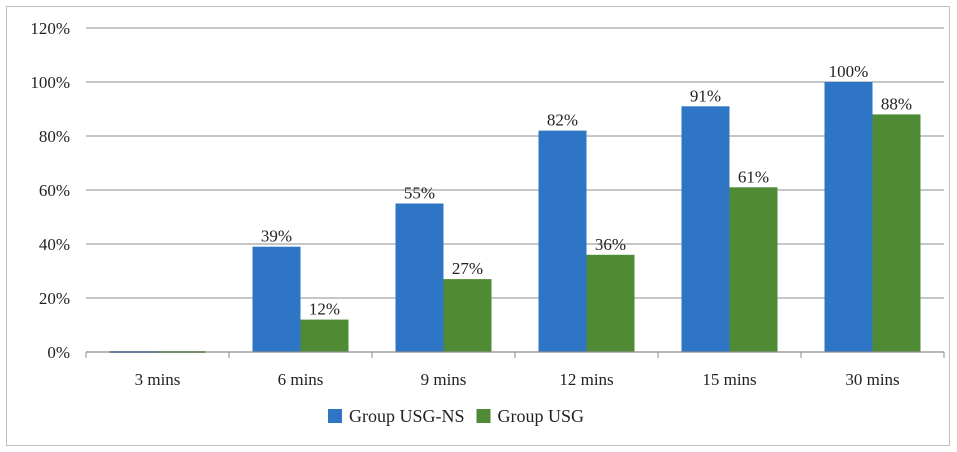 This screenshot has height=452, width=957. Describe the element at coordinates (276, 236) in the screenshot. I see `data-label: 39%` at that location.